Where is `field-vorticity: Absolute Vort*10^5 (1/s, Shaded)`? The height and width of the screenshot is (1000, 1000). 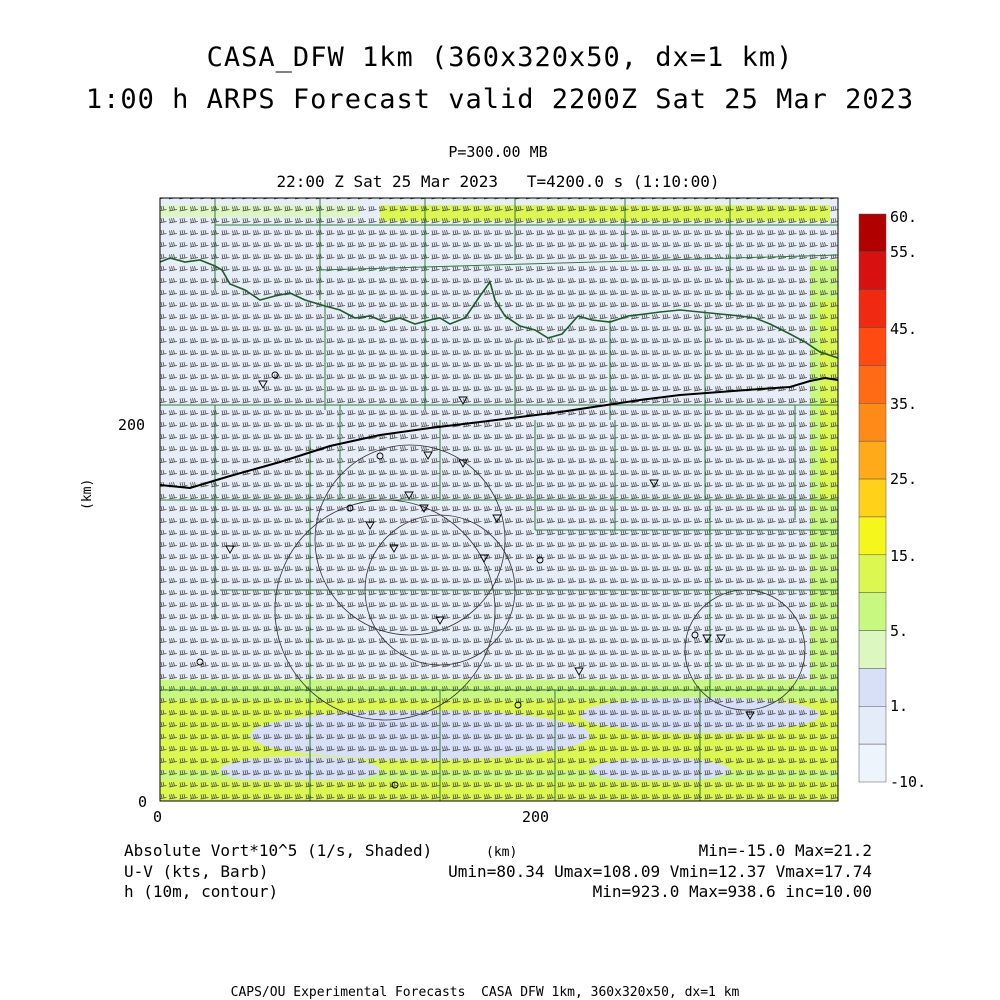 field-vorticity: Absolute Vort*10^5 (1/s, Shaded) is located at coordinates (278, 850).